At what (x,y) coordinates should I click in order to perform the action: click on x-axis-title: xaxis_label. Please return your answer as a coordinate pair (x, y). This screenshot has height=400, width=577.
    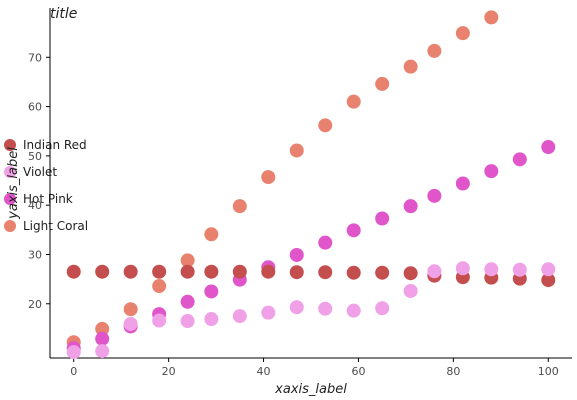
    Looking at the image, I should click on (310, 389).